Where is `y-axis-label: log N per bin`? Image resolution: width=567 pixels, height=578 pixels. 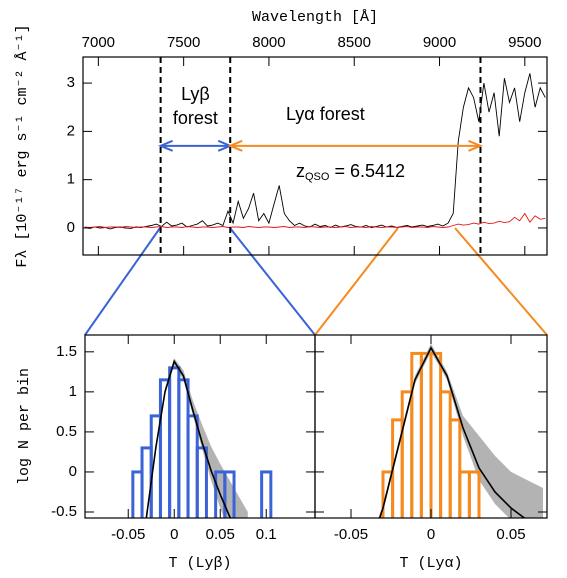
y-axis-label: log N per bin is located at coordinates (24, 426).